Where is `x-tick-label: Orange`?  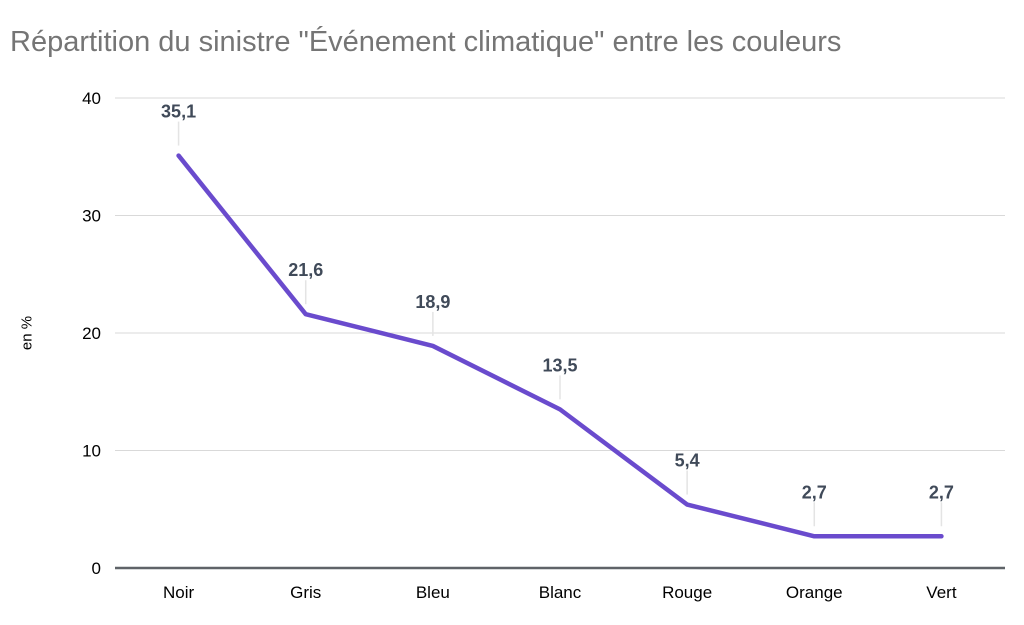
x-tick-label: Orange is located at coordinates (814, 592).